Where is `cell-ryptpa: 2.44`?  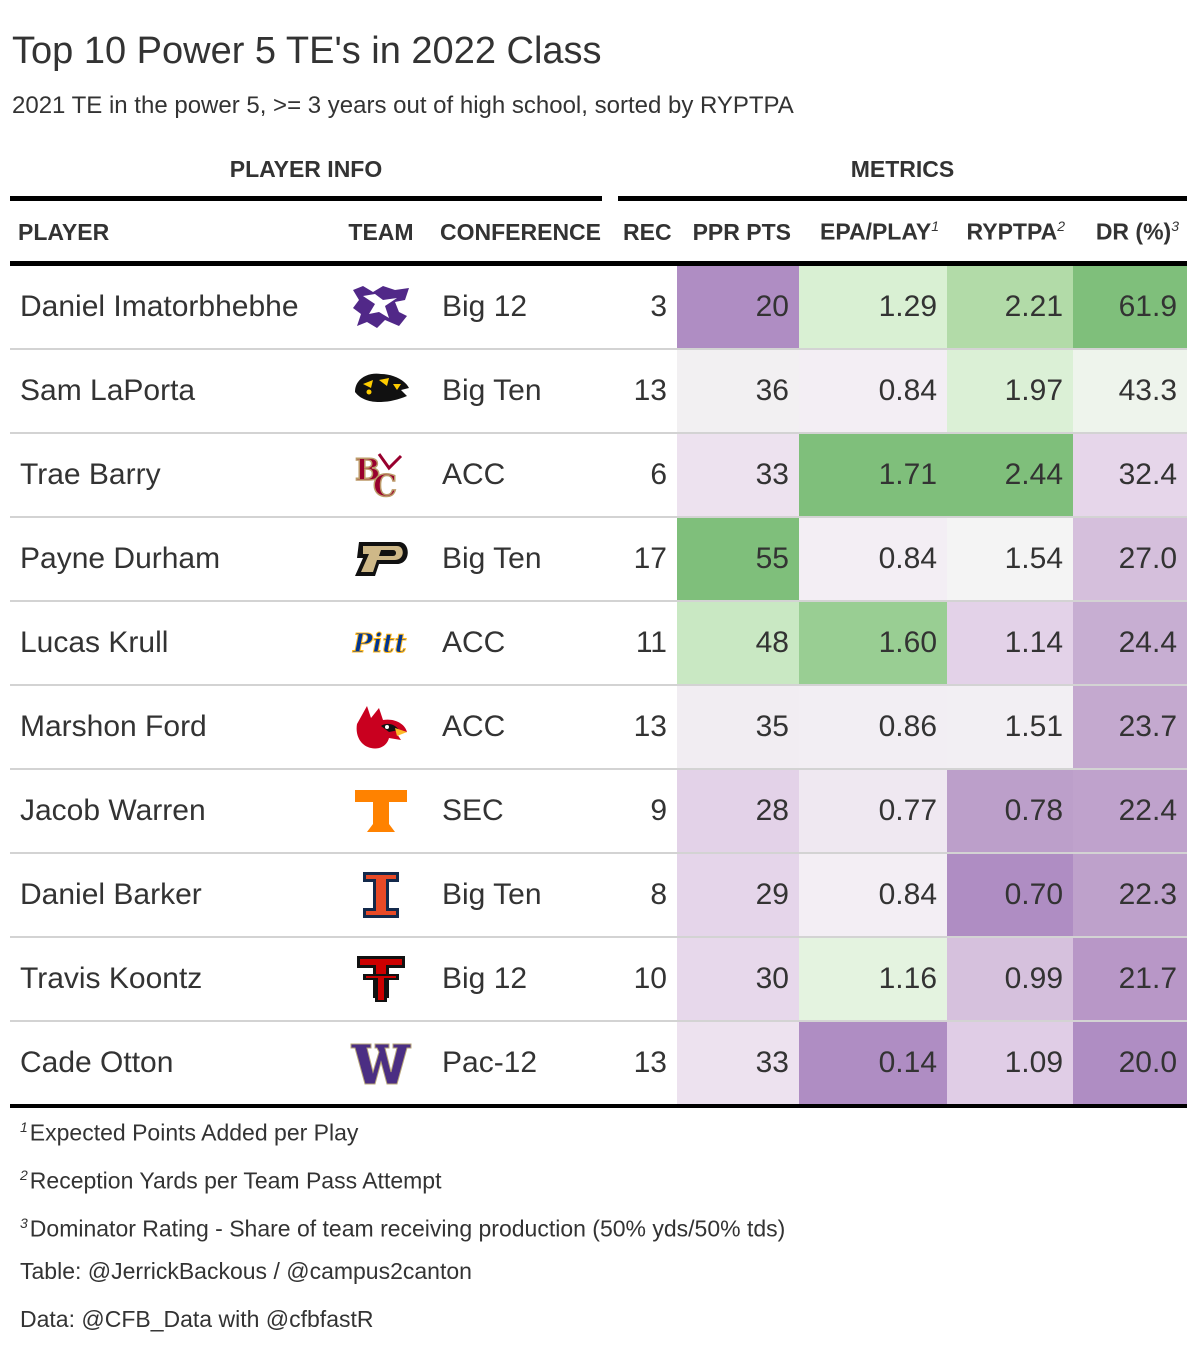 cell-ryptpa: 2.44 is located at coordinates (1010, 475).